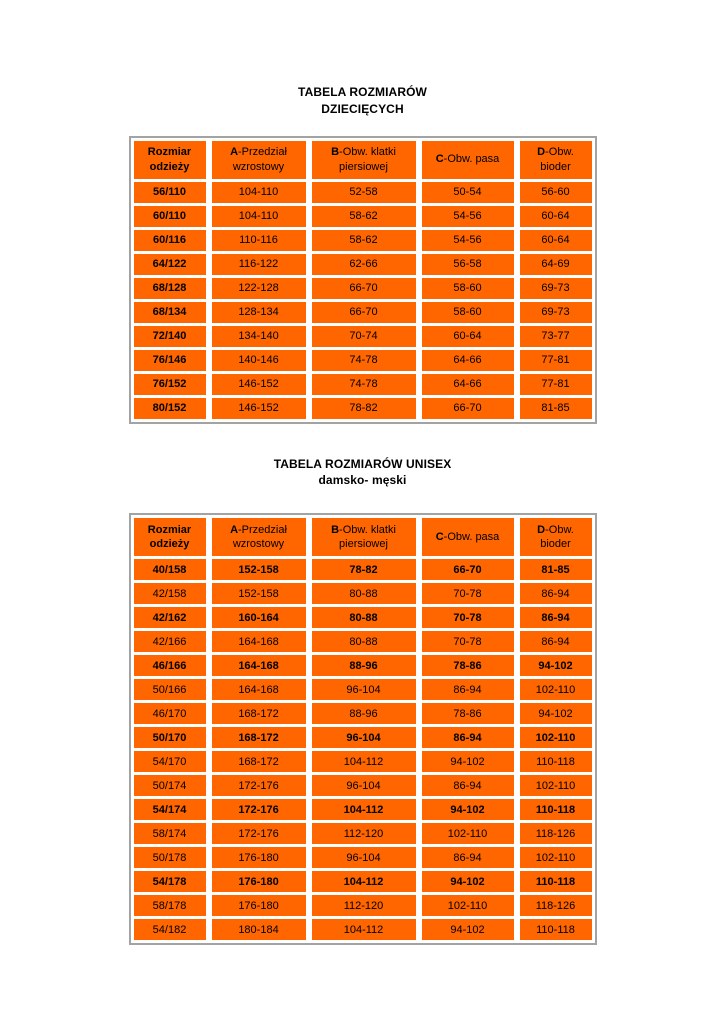 The height and width of the screenshot is (1024, 725). I want to click on table-row: 42/162 160-164 80-88 70-78 86-94, so click(362, 618).